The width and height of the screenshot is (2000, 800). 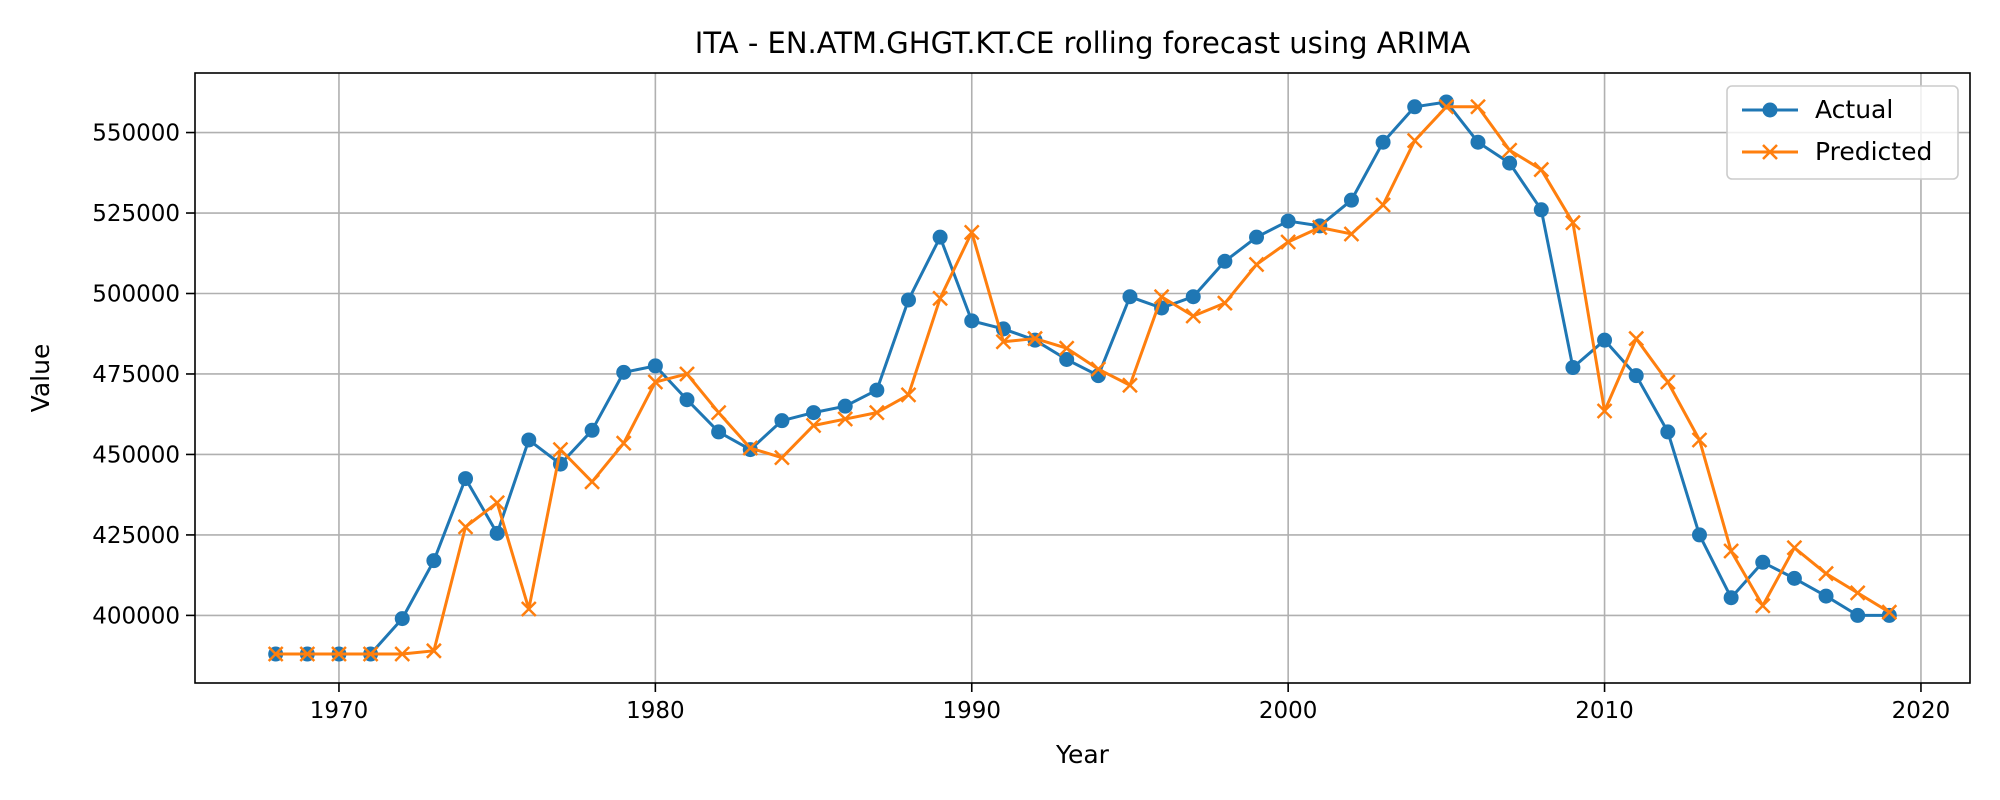 What do you see at coordinates (136, 616) in the screenshot?
I see `y-tick-label: 400000` at bounding box center [136, 616].